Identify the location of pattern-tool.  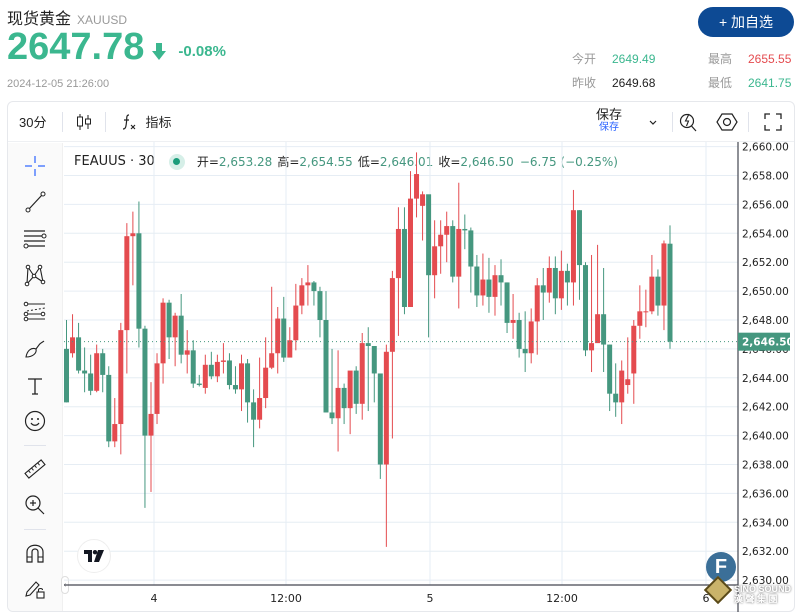
(35, 275).